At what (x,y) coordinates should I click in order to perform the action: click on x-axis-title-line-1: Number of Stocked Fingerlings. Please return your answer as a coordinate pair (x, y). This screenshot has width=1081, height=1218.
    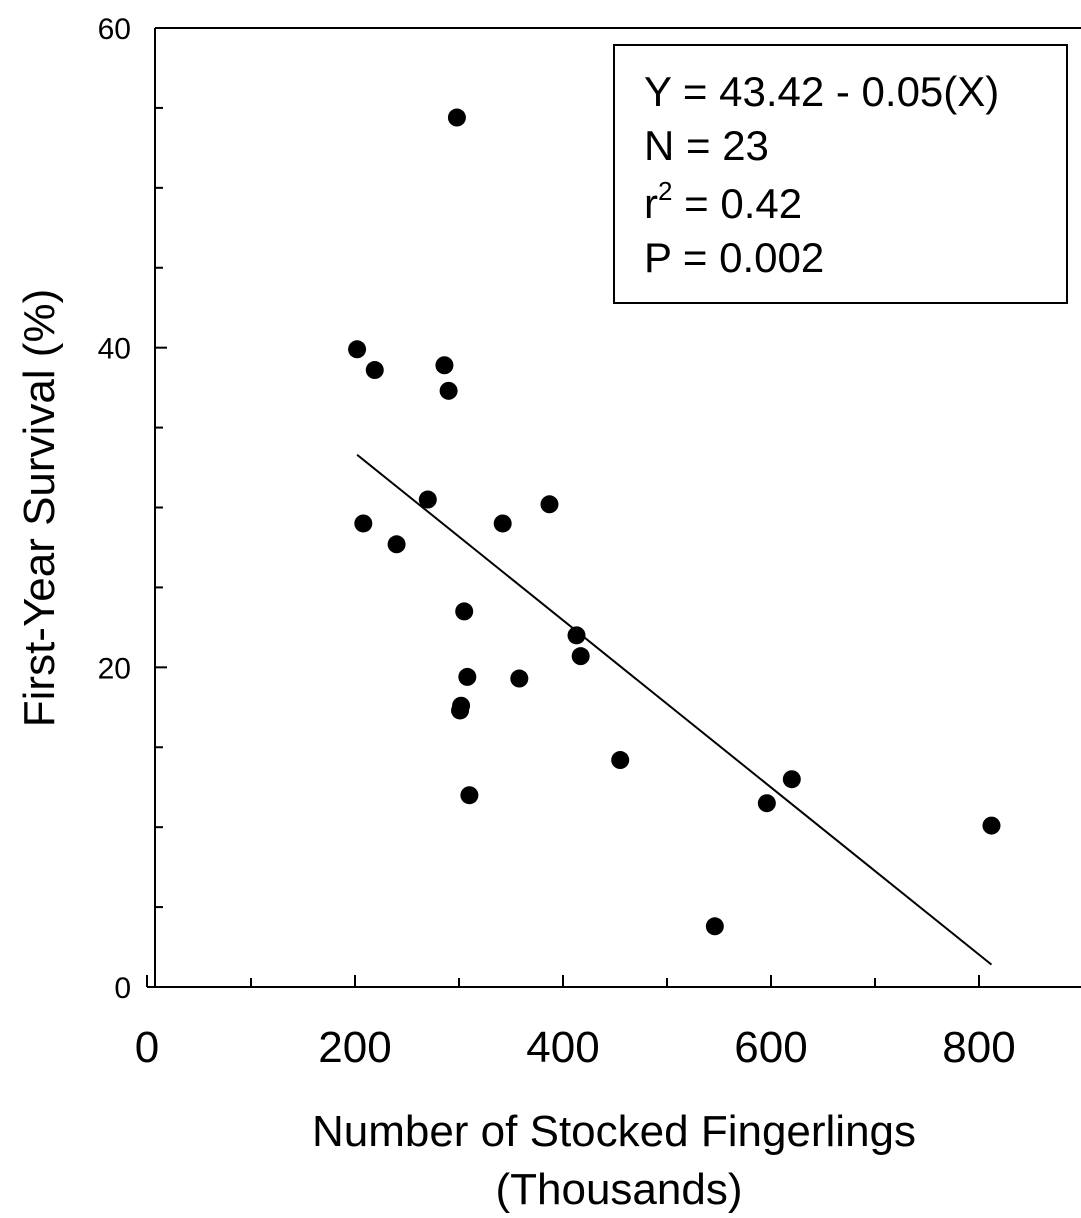
    Looking at the image, I should click on (614, 1131).